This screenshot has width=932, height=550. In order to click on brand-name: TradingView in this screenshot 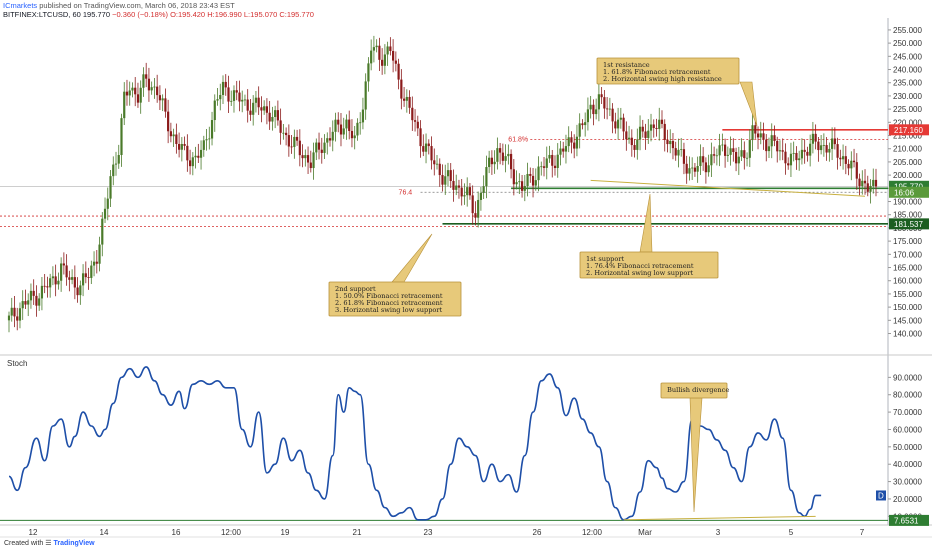, I will do `click(74, 543)`.